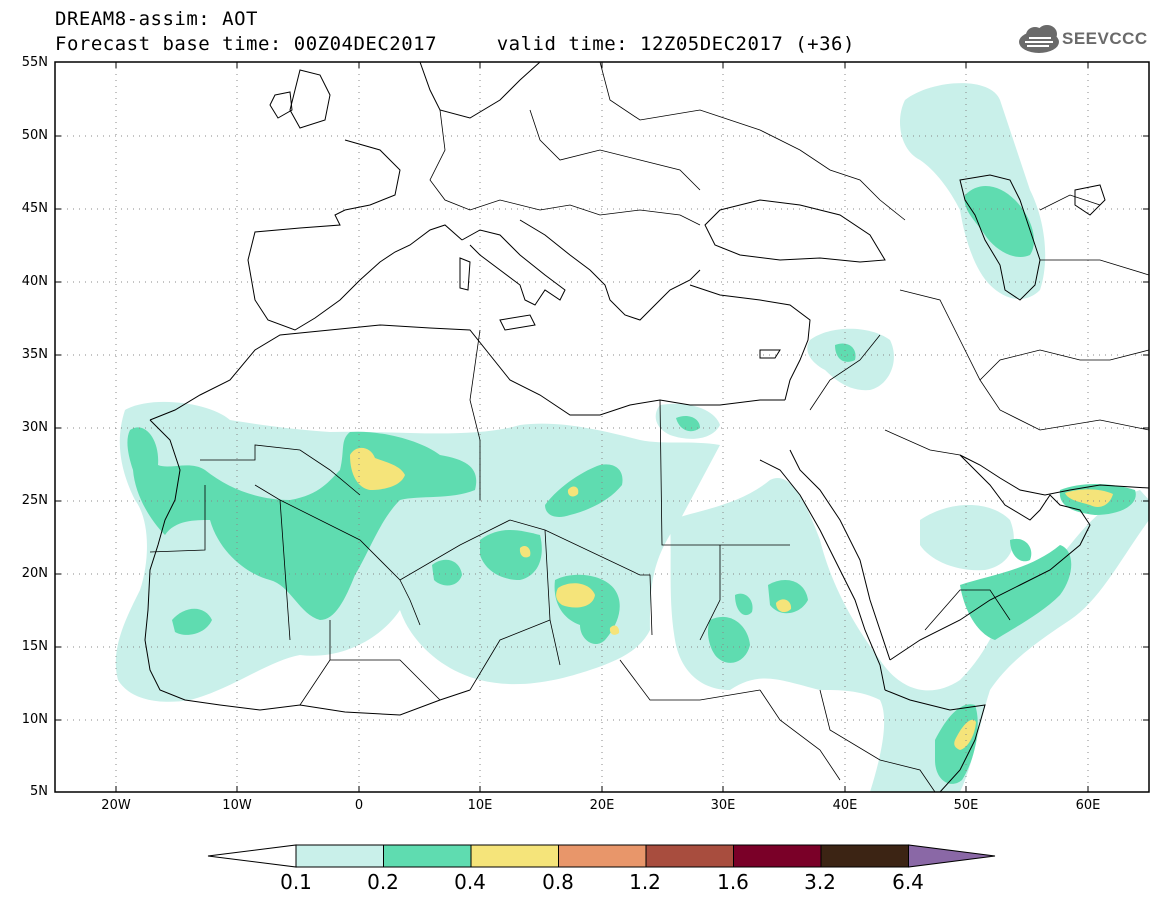 This screenshot has height=905, width=1165. What do you see at coordinates (34, 719) in the screenshot?
I see `lat-label: 10N` at bounding box center [34, 719].